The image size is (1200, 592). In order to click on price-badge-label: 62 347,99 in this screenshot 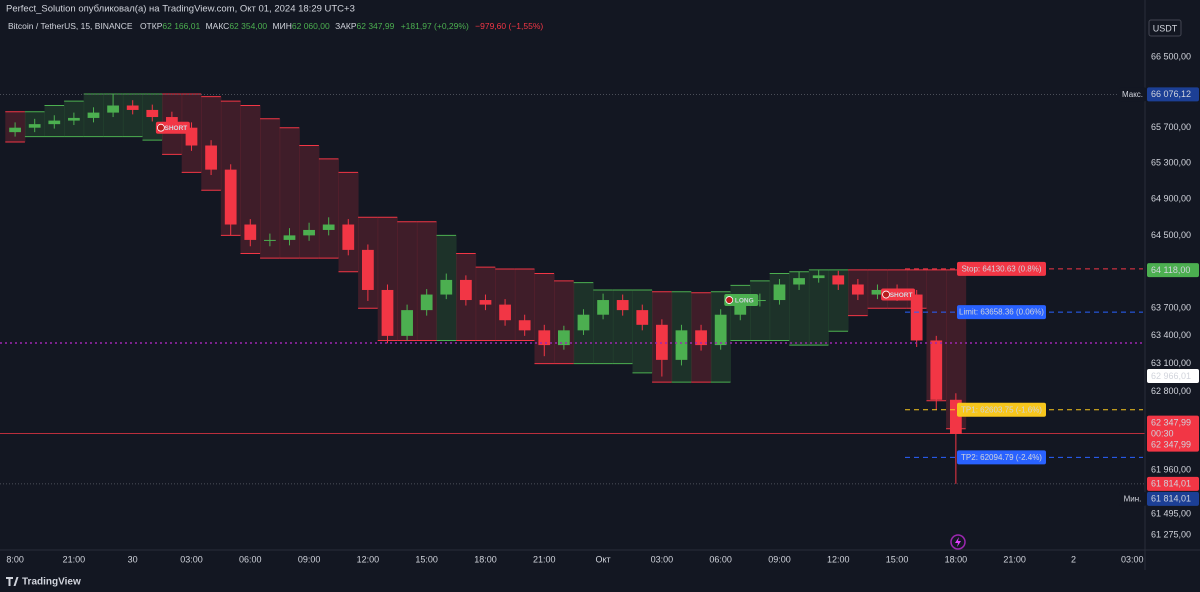, I will do `click(1171, 422)`.